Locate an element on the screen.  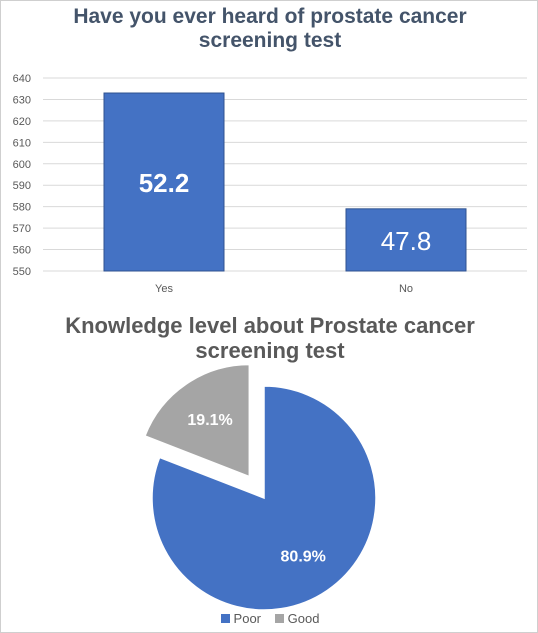
y-tick-label: 550 is located at coordinates (22, 272).